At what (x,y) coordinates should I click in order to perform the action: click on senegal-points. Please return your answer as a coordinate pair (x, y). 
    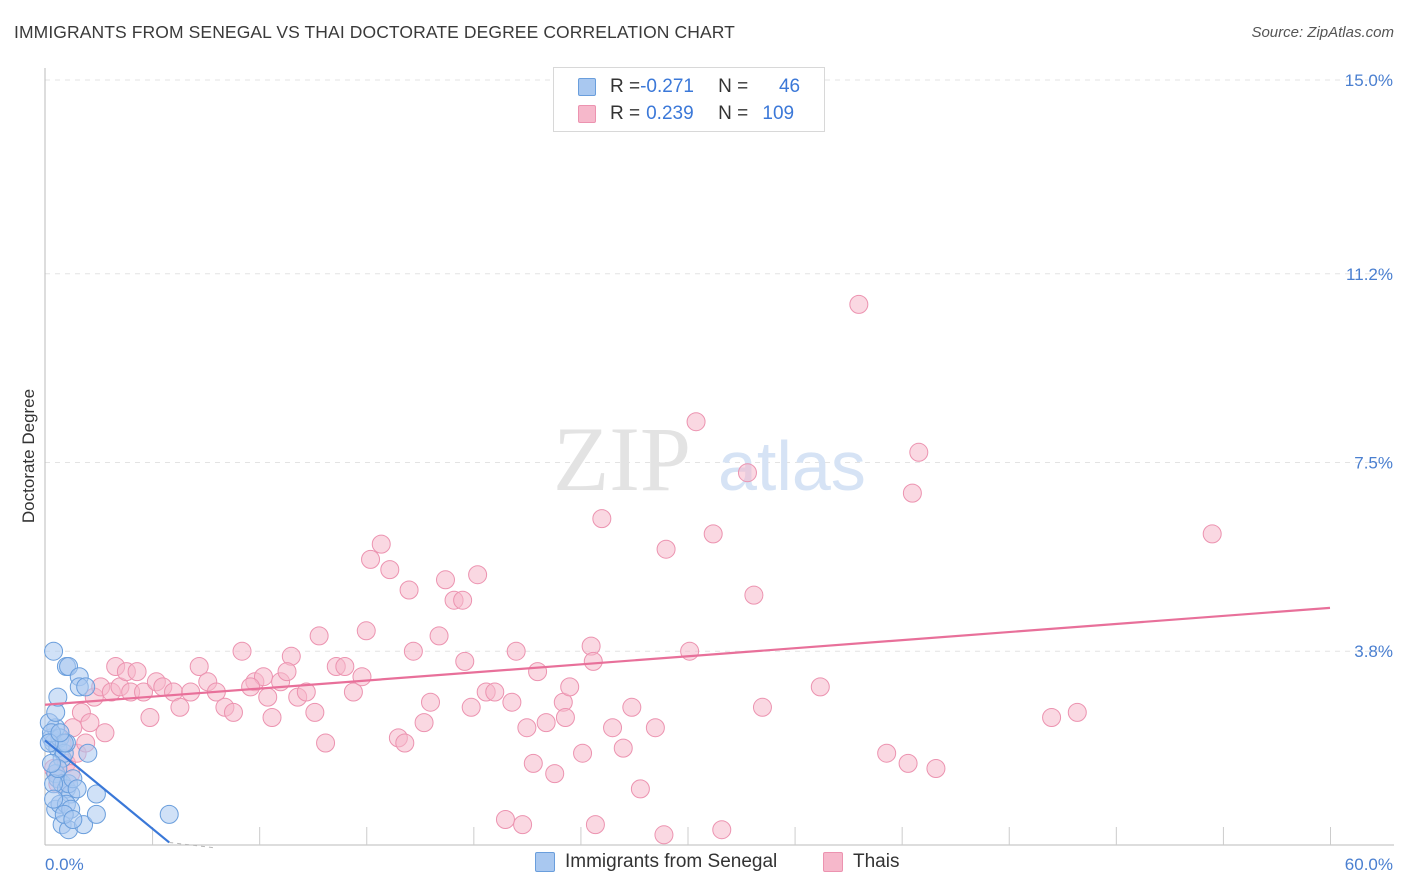
    Looking at the image, I should click on (109, 740).